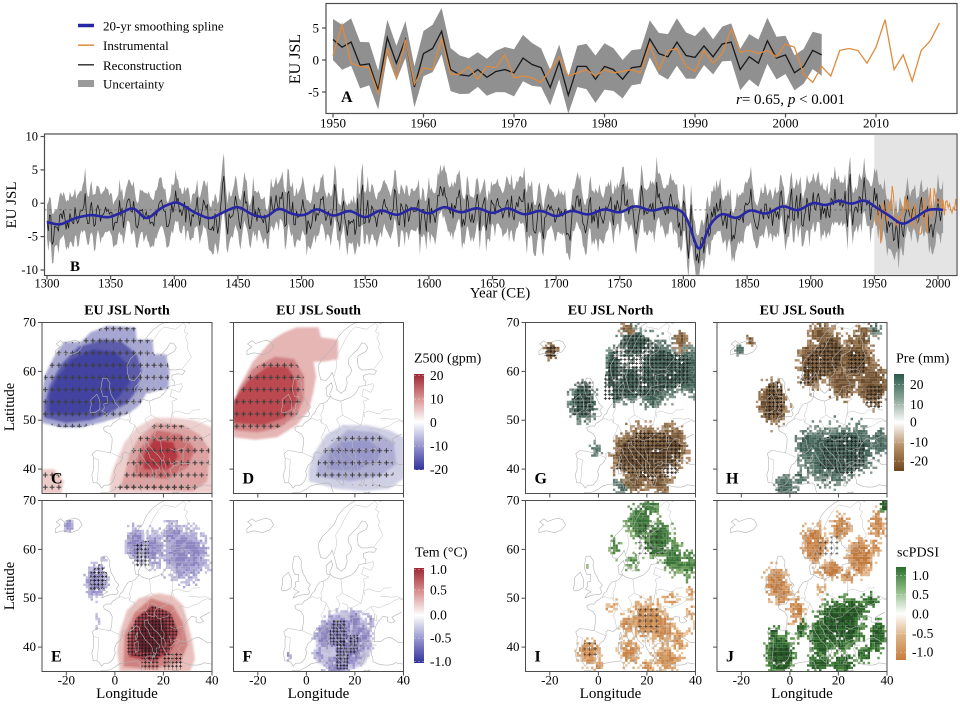  I want to click on svg-text: Uncertainty, so click(134, 84).